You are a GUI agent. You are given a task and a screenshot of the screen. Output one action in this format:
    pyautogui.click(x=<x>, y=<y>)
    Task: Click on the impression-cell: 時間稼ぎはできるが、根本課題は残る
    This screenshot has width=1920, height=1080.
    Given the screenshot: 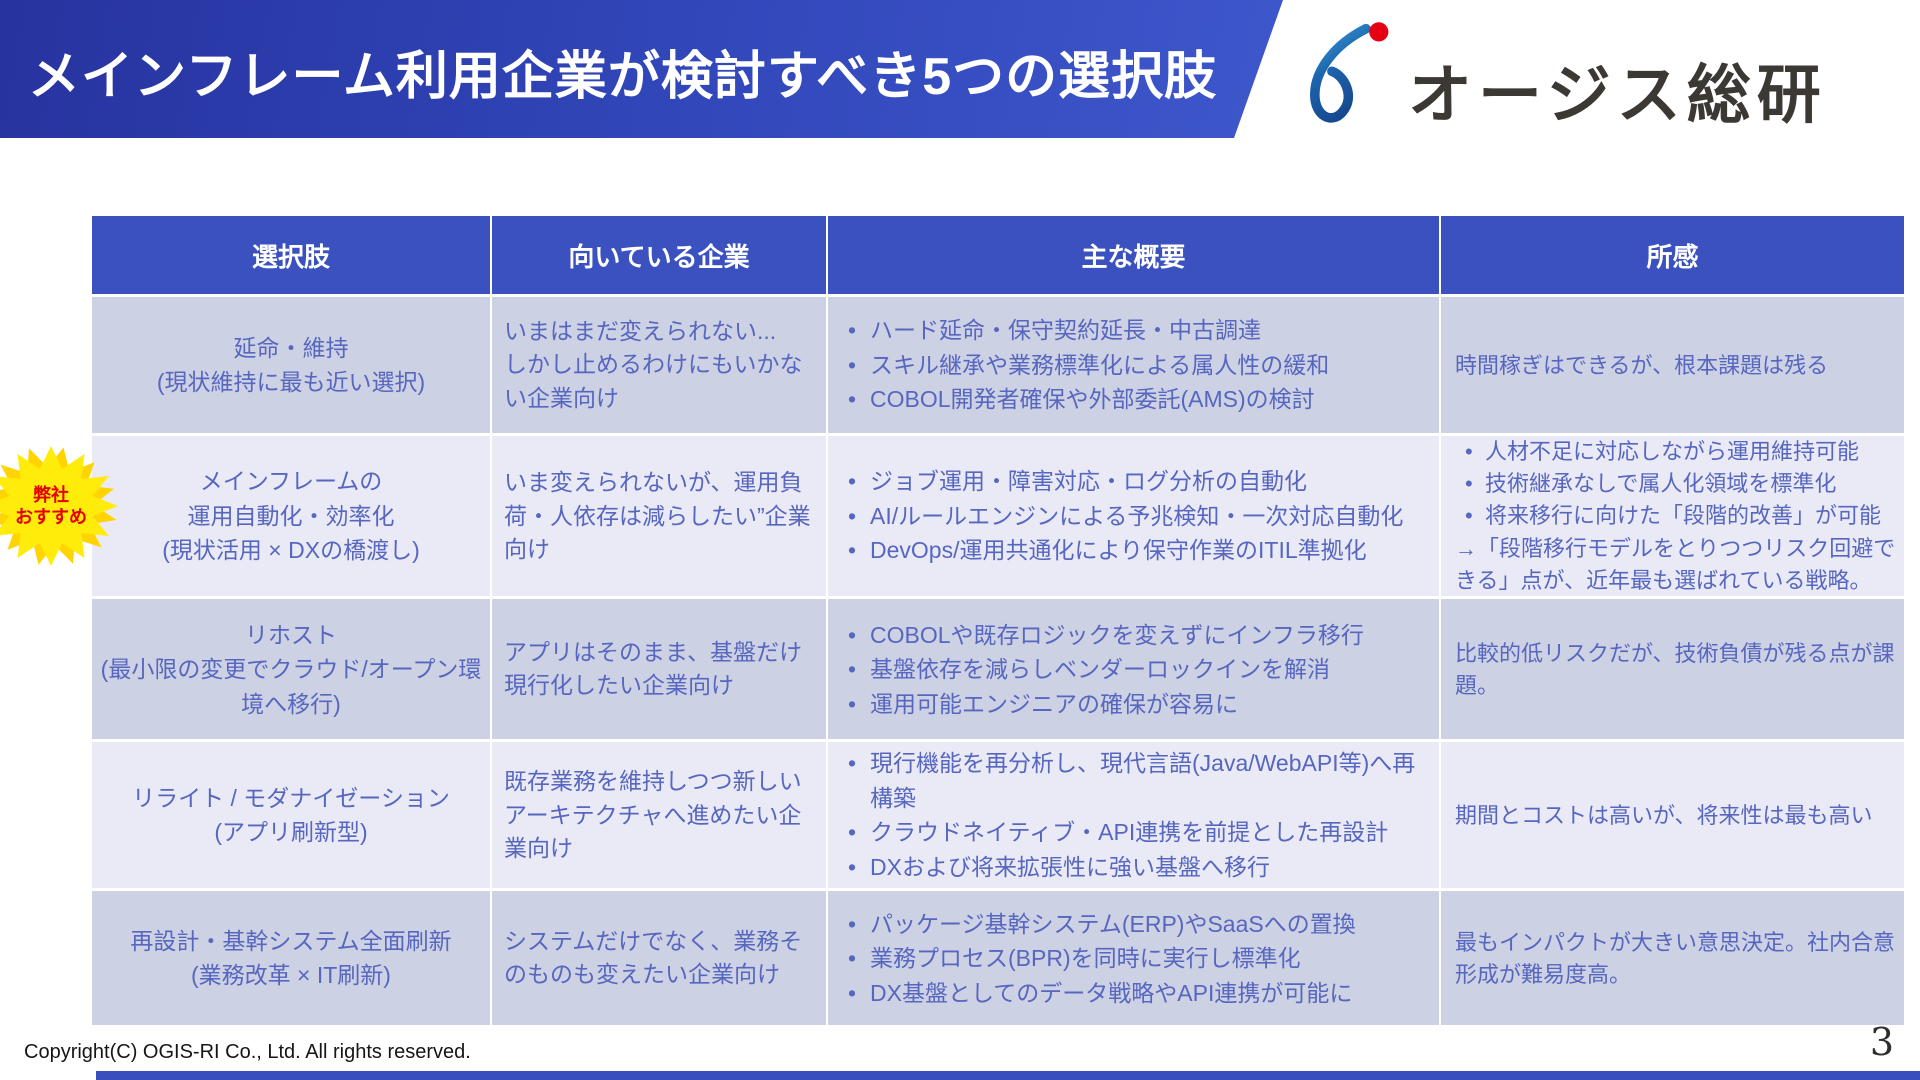 What is the action you would take?
    pyautogui.click(x=1672, y=365)
    